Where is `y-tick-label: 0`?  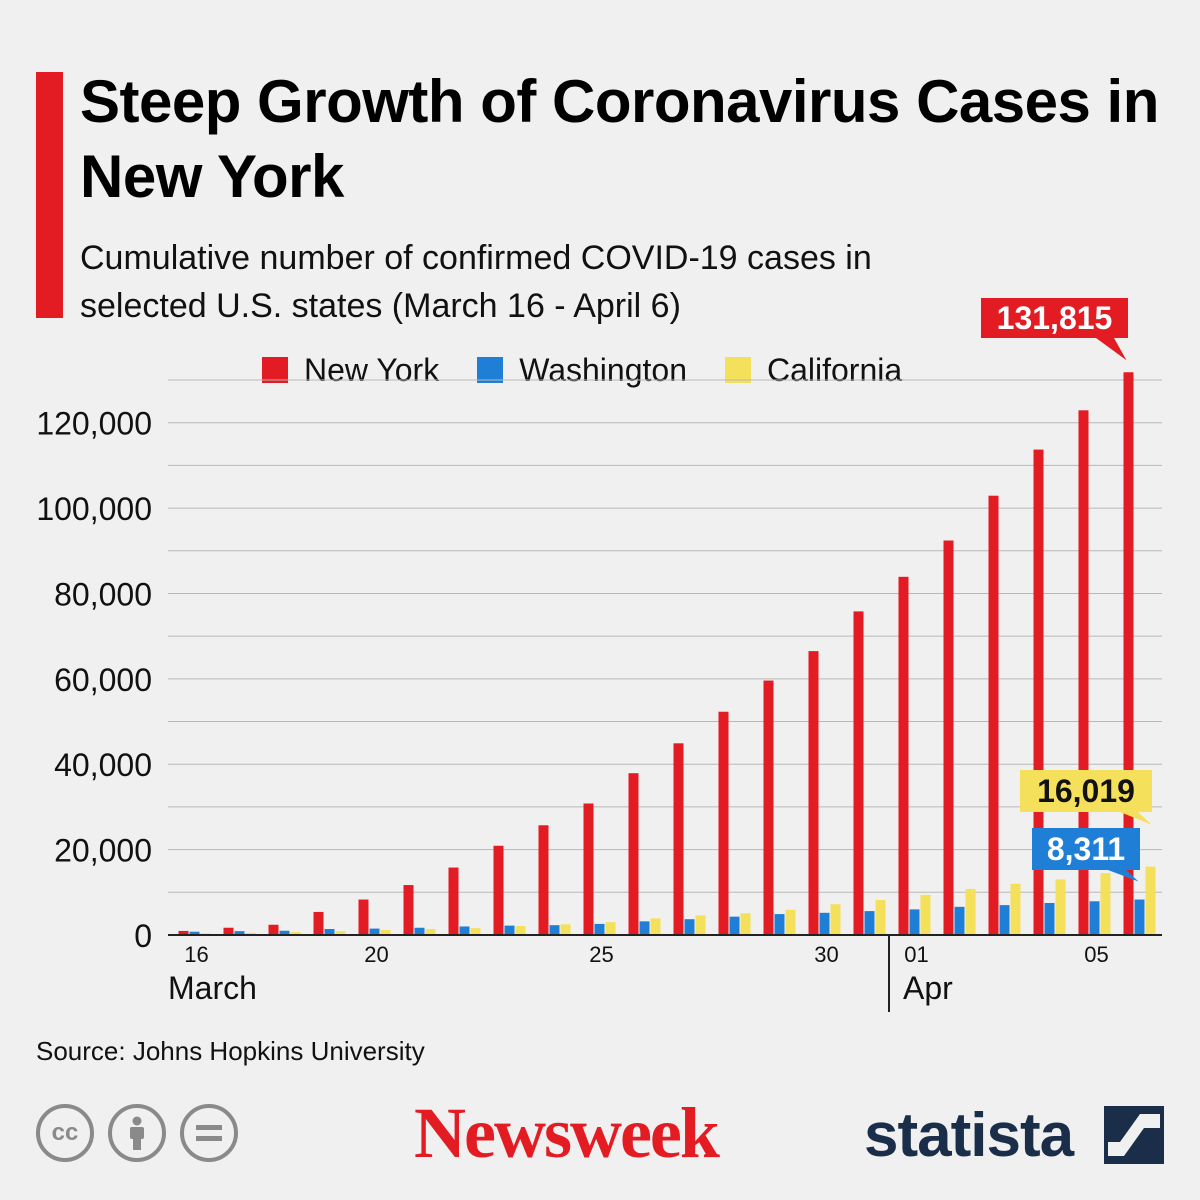 y-tick-label: 0 is located at coordinates (143, 936).